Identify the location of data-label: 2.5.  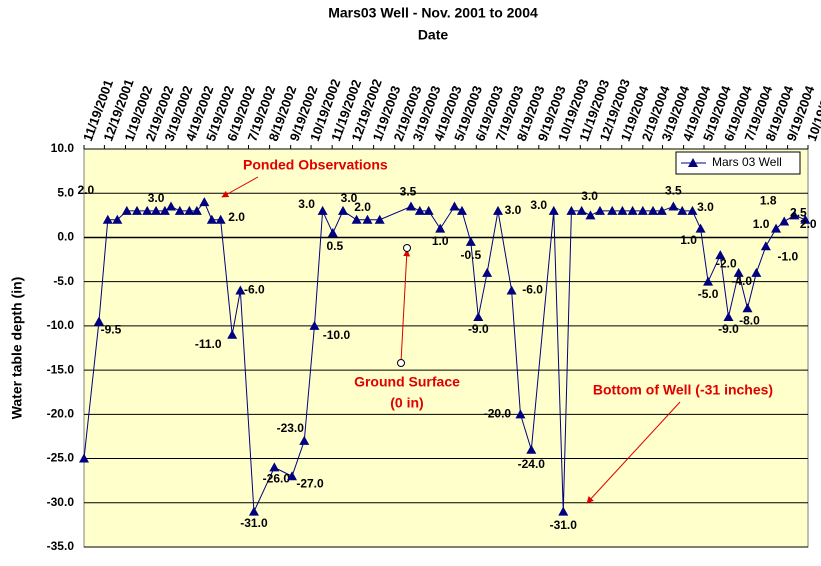
(798, 213).